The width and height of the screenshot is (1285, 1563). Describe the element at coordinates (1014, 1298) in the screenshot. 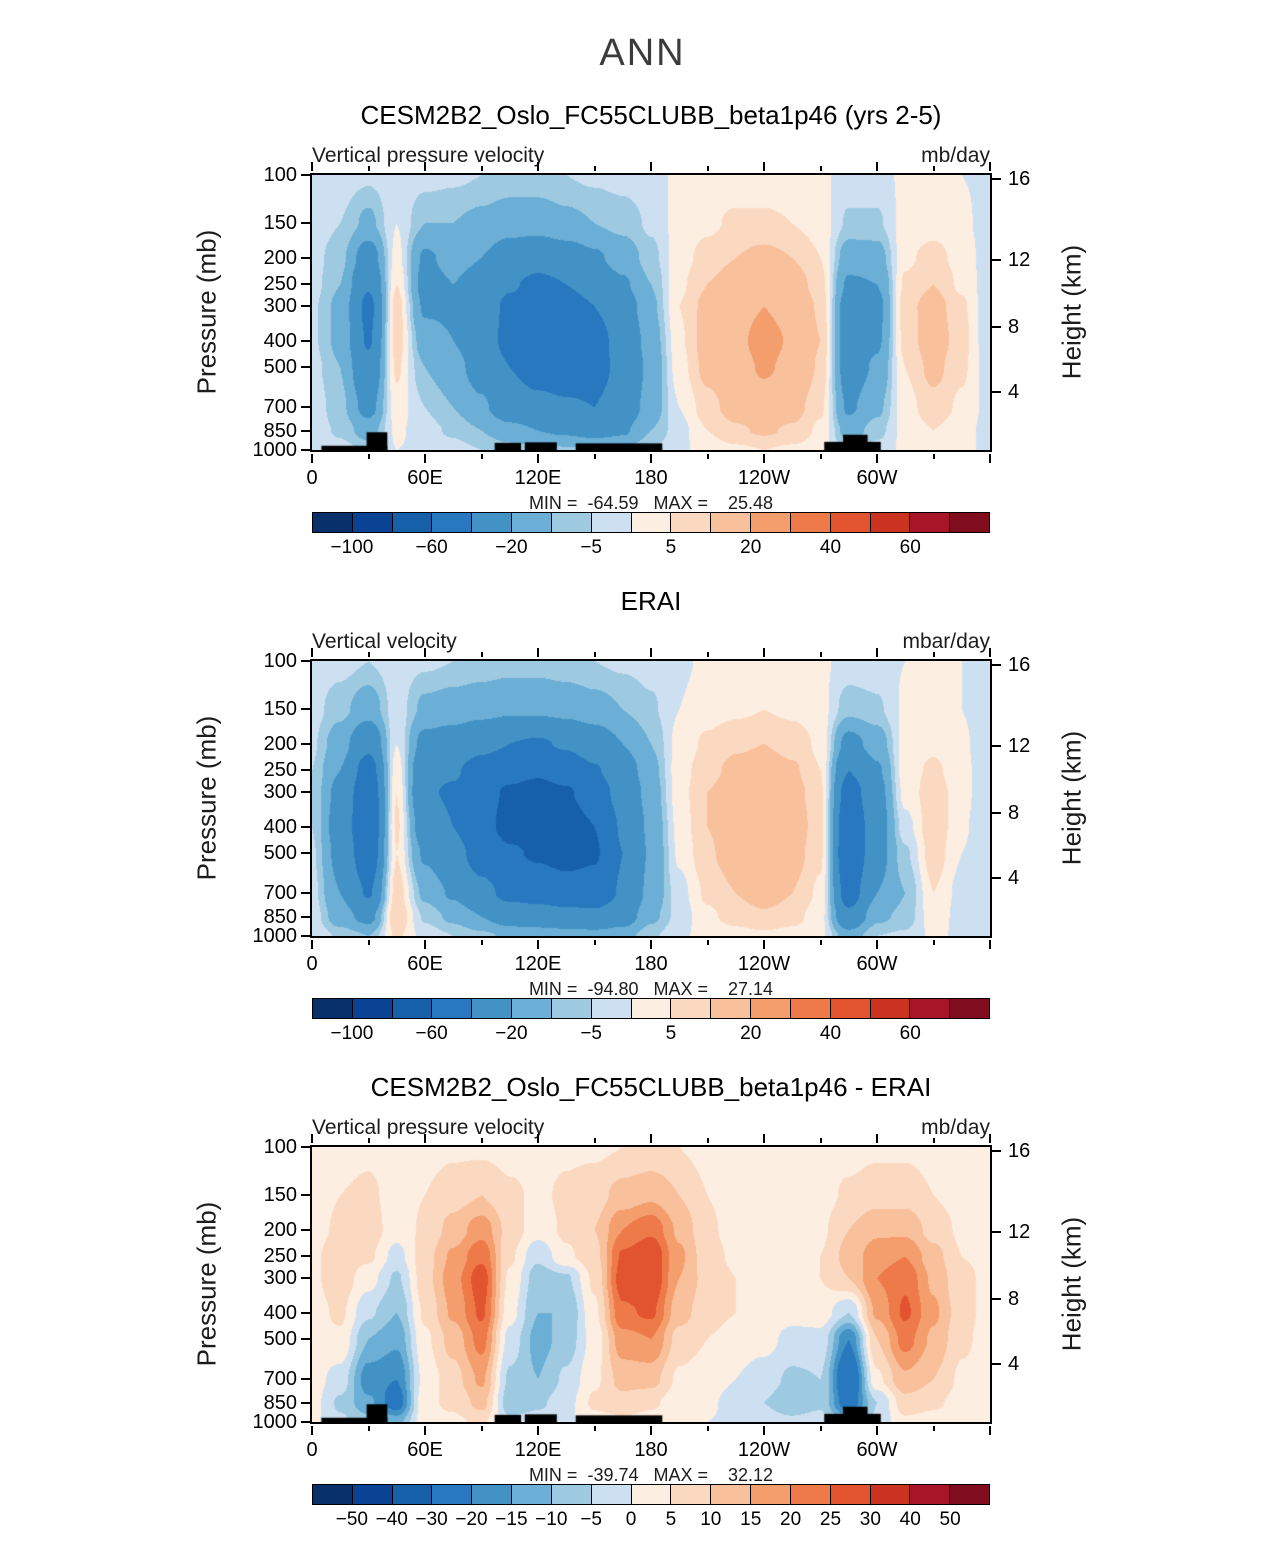

I see `height-tick-label: 8` at that location.